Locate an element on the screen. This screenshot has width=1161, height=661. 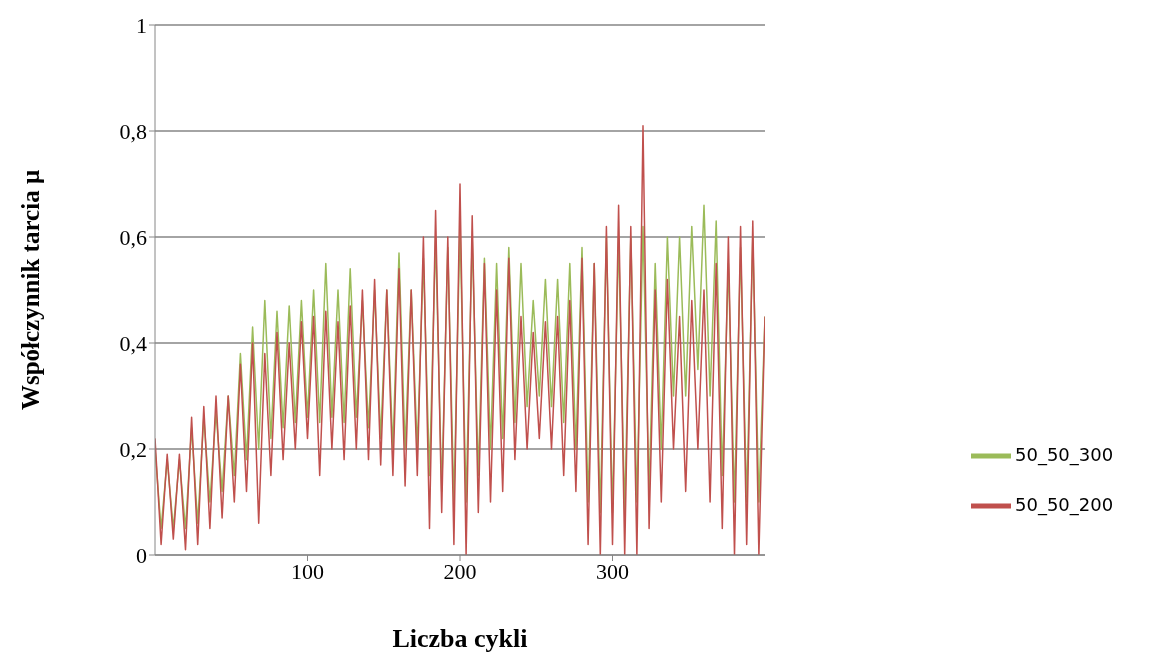
x-axis-title: Liczba cykli is located at coordinates (460, 638).